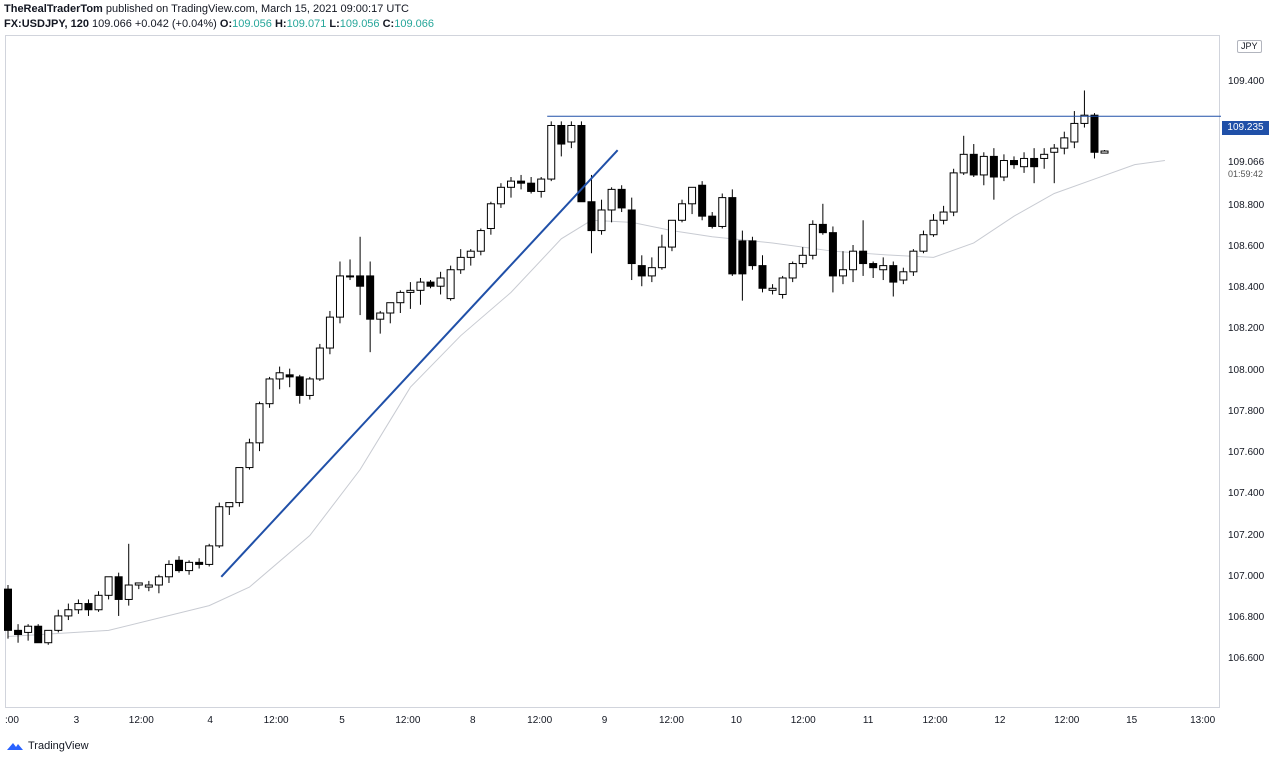 The height and width of the screenshot is (762, 1280). What do you see at coordinates (342, 720) in the screenshot?
I see `time-tick-label: 5` at bounding box center [342, 720].